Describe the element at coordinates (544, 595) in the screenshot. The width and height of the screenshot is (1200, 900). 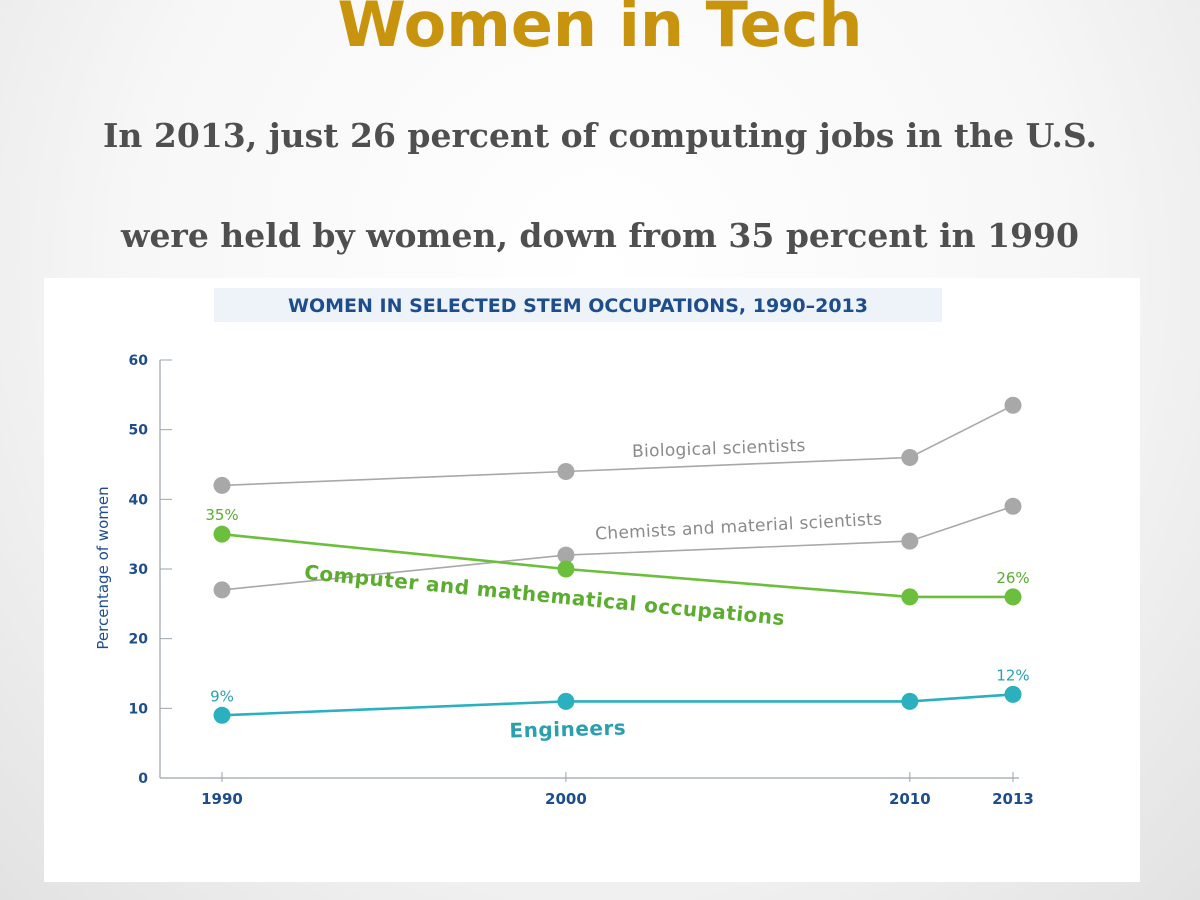
I see `series-name-label: Computer and mathematical occupations` at that location.